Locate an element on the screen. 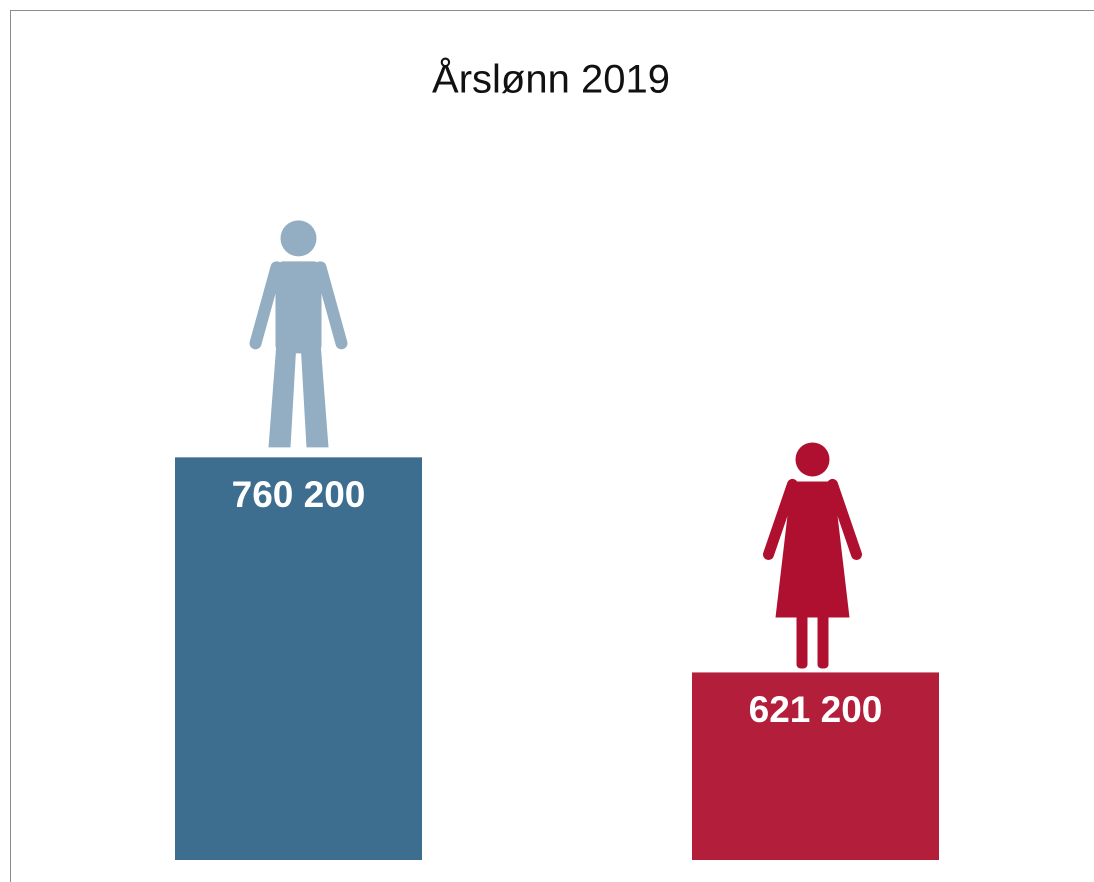  value-label: 760 200 is located at coordinates (299, 494).